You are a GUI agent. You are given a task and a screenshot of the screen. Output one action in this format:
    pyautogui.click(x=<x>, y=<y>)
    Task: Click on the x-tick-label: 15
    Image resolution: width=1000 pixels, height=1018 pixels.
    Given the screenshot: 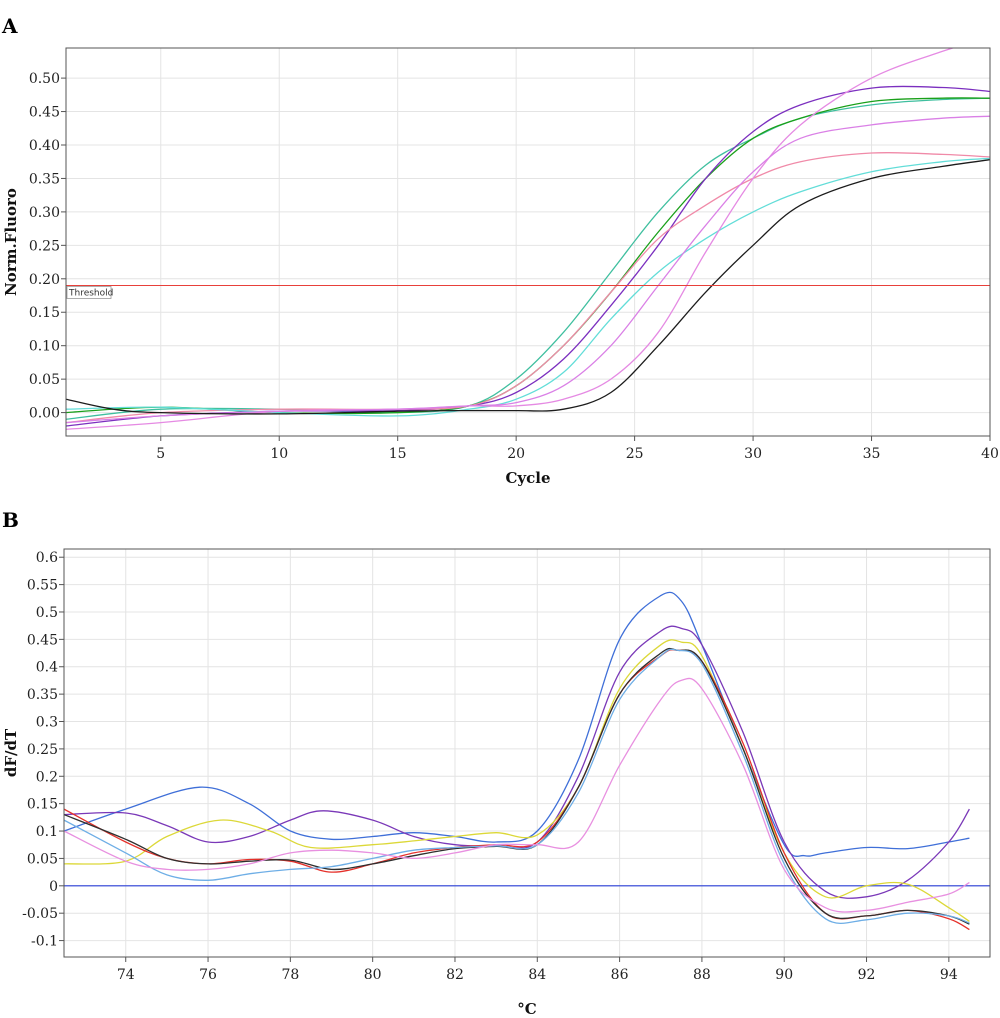 What is the action you would take?
    pyautogui.click(x=398, y=454)
    